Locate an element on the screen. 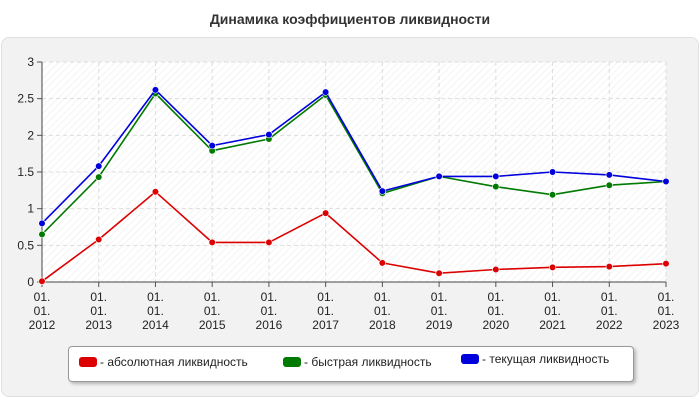 The width and height of the screenshot is (700, 400). x-tick-label: 01. 01. 2018 is located at coordinates (382, 311).